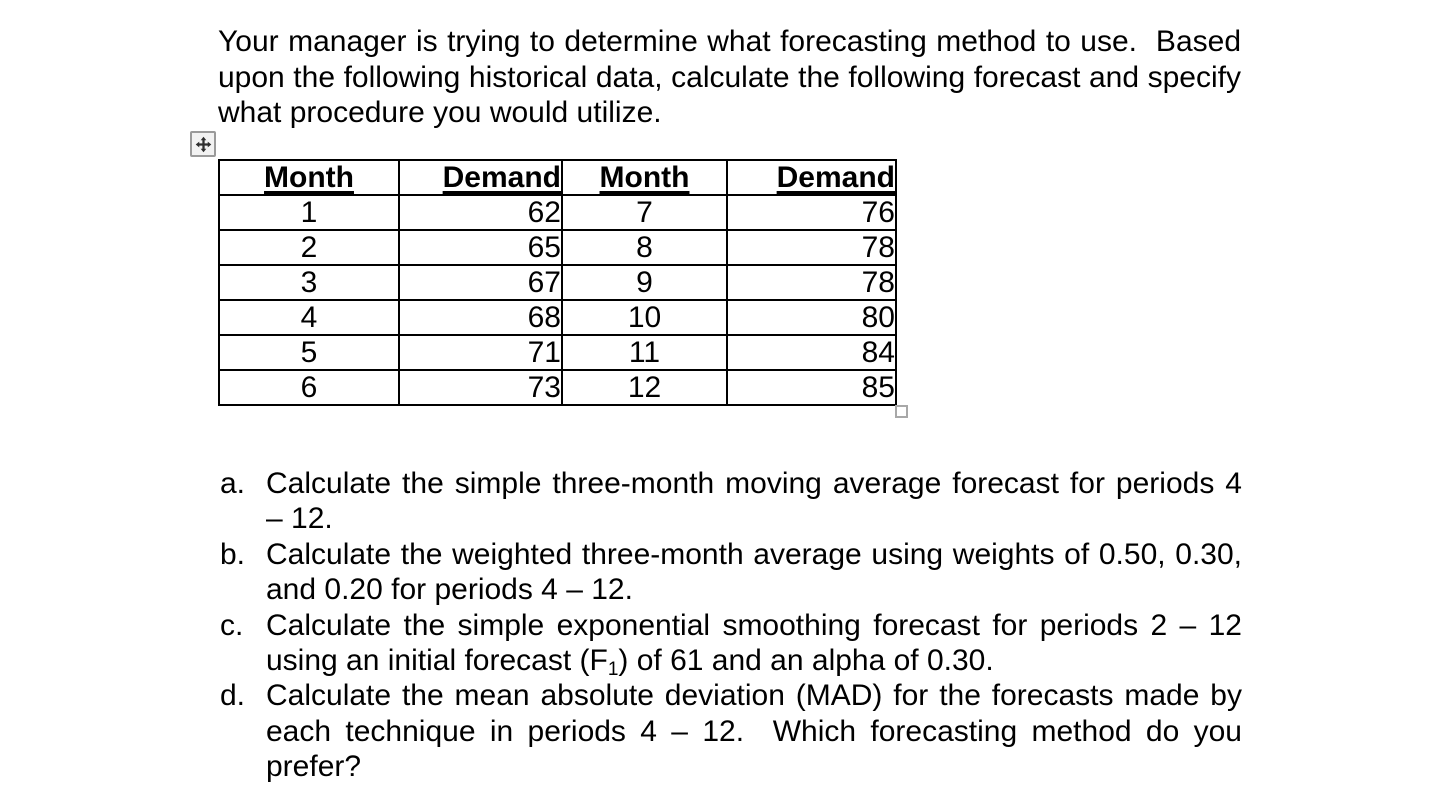 The image size is (1430, 812). I want to click on table-row: 3 67 9 78, so click(557, 282).